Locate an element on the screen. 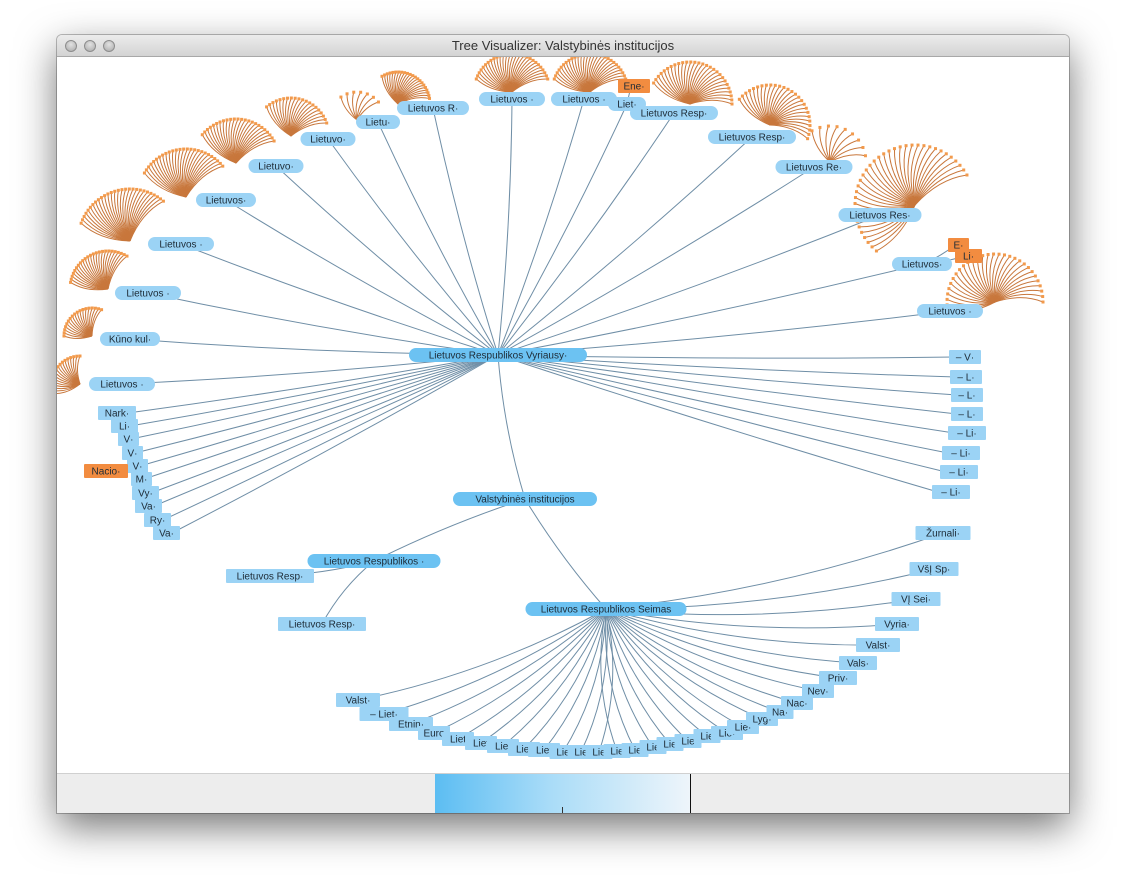 This screenshot has height=892, width=1126. seimas-node: Lietuvos Respublikos Seimas is located at coordinates (606, 609).